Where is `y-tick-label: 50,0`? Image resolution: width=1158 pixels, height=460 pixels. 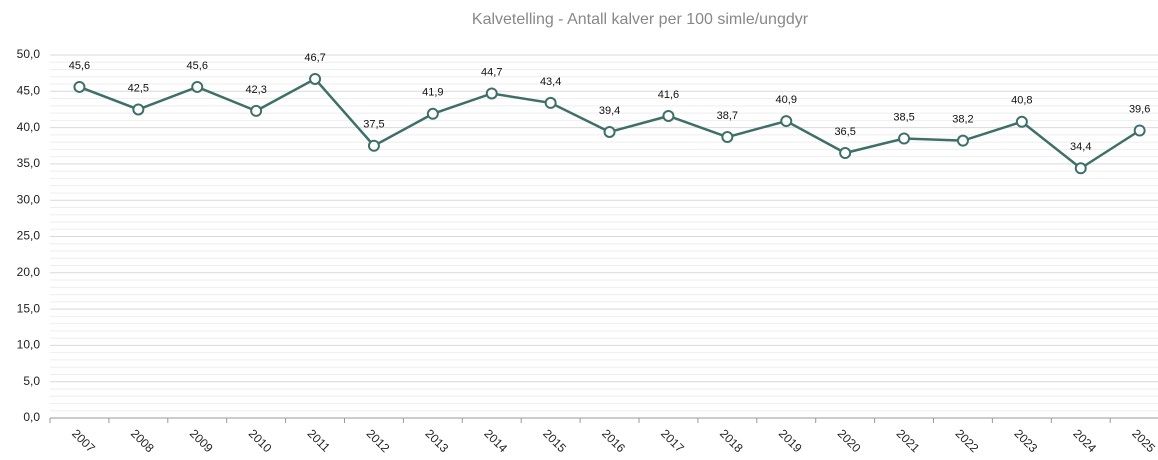
y-tick-label: 50,0 is located at coordinates (29, 54).